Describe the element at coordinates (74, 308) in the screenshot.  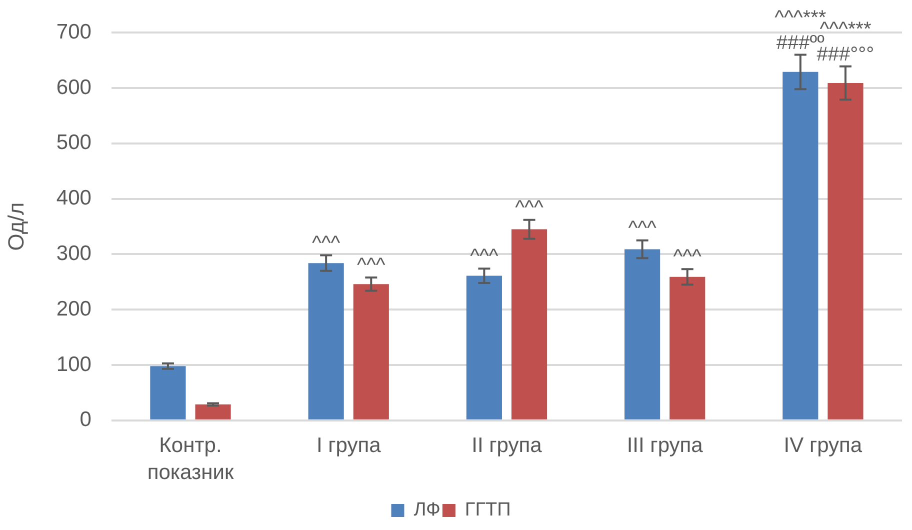
I see `y-tick-label: 200` at that location.